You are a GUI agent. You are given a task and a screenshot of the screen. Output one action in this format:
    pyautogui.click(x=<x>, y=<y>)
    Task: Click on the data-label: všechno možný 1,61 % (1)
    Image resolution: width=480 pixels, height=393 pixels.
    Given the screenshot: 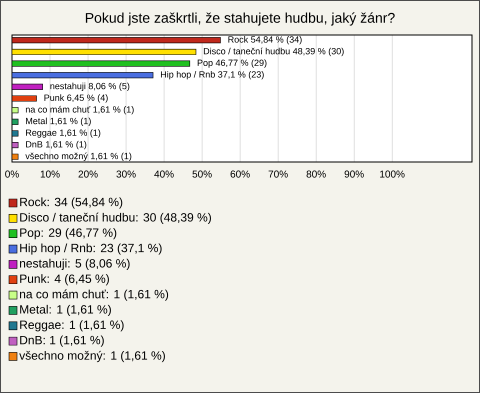 What is the action you would take?
    pyautogui.click(x=78, y=156)
    